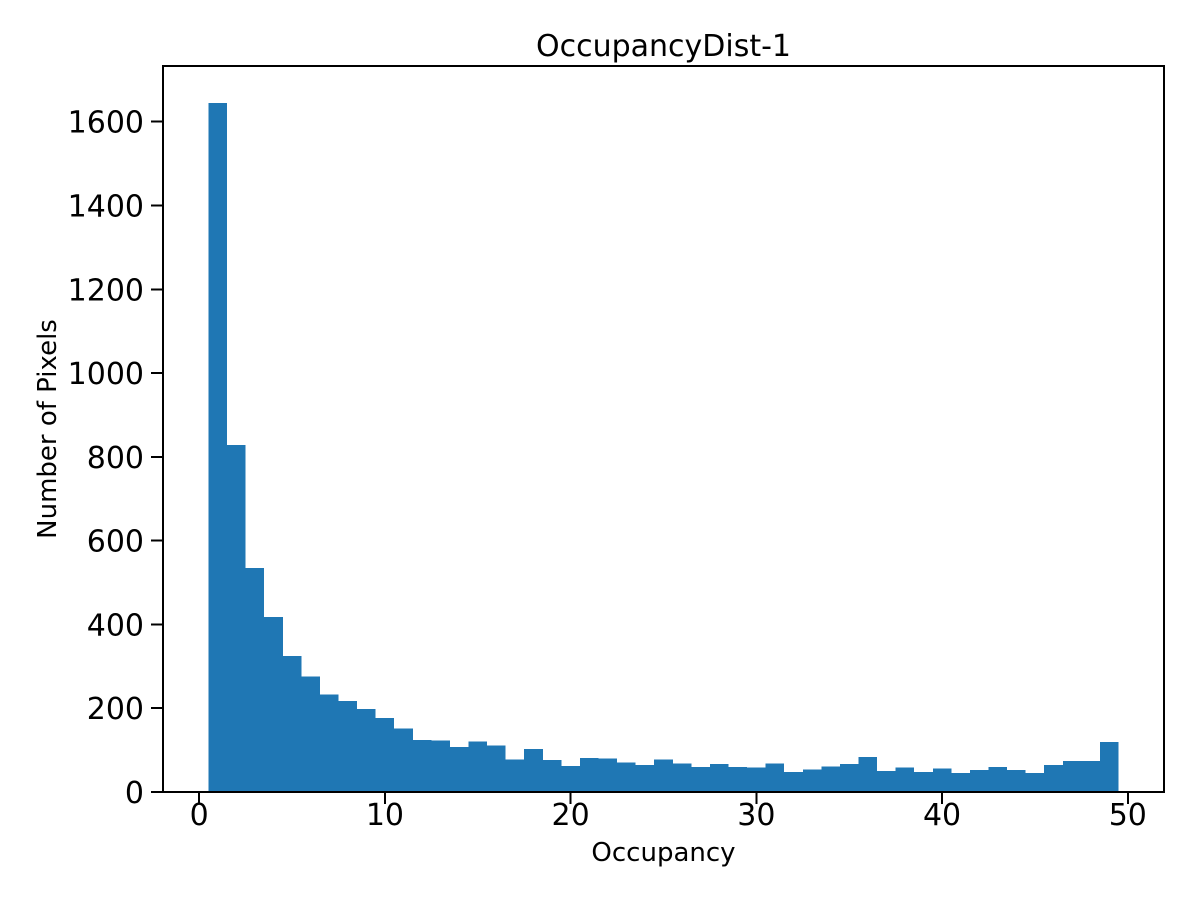 The image size is (1200, 900). What do you see at coordinates (385, 815) in the screenshot?
I see `x-tick-label-10: 10` at bounding box center [385, 815].